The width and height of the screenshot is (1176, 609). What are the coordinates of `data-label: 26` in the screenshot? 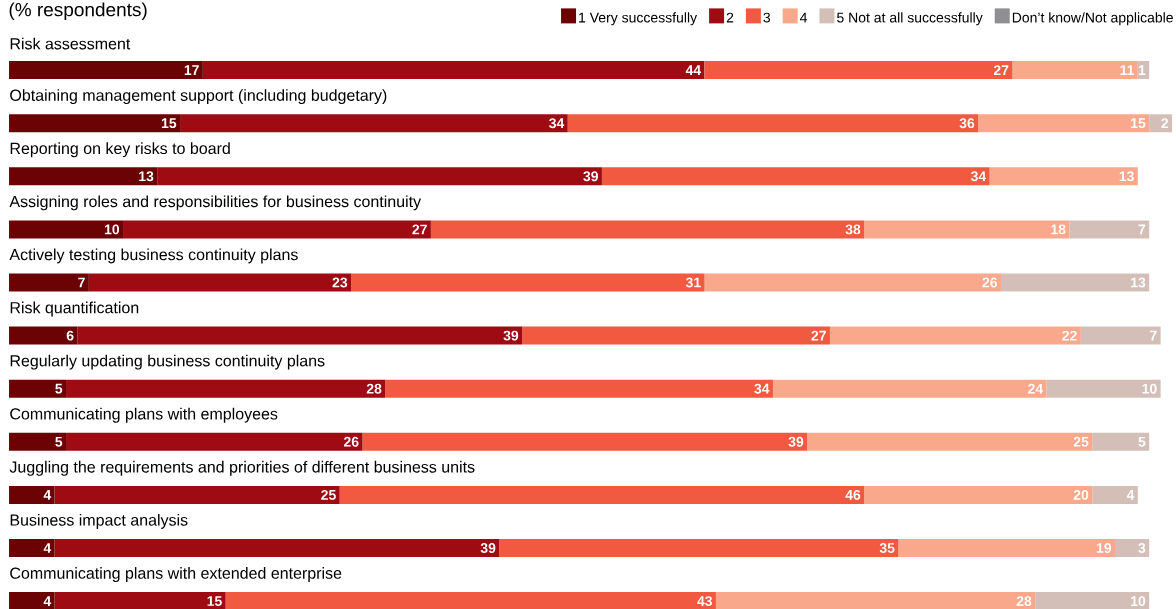 It's located at (990, 282).